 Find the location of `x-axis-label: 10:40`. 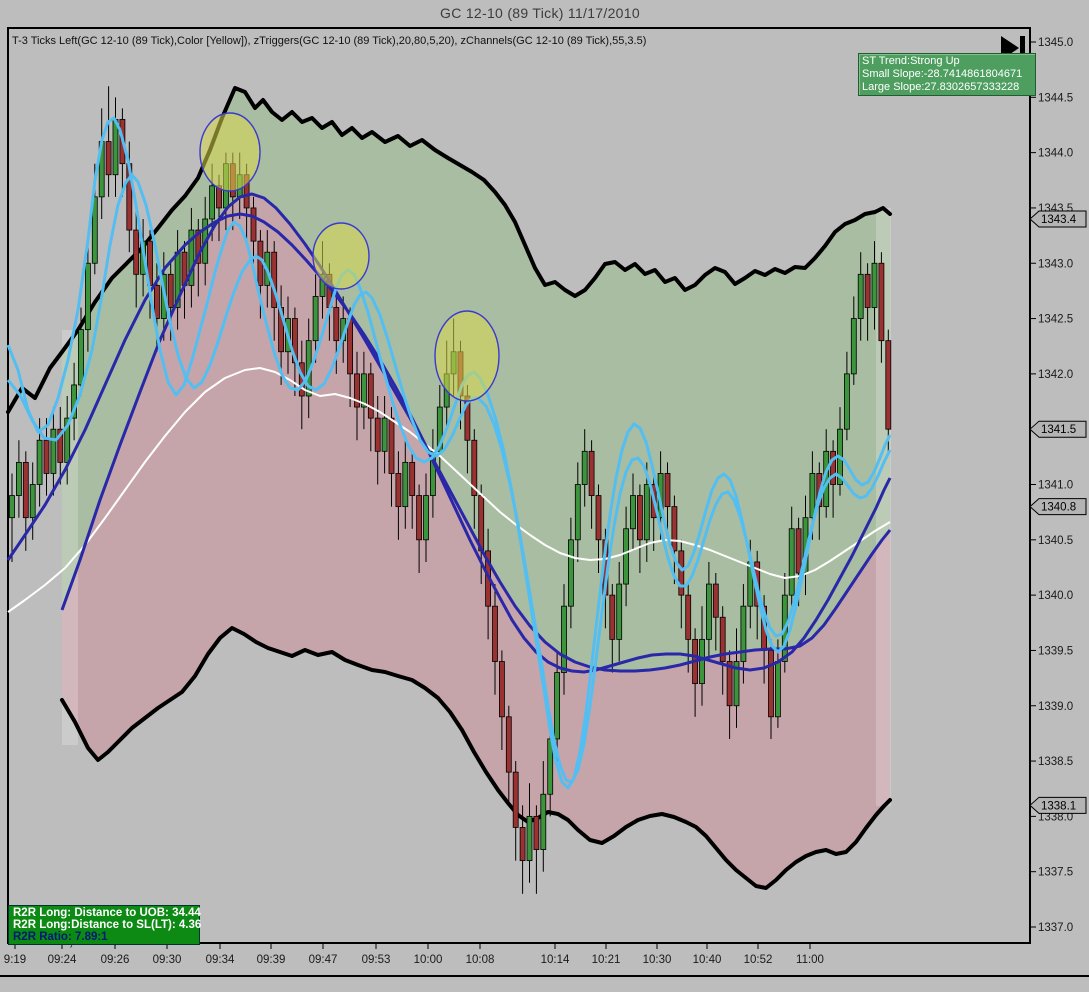

x-axis-label: 10:40 is located at coordinates (707, 960).